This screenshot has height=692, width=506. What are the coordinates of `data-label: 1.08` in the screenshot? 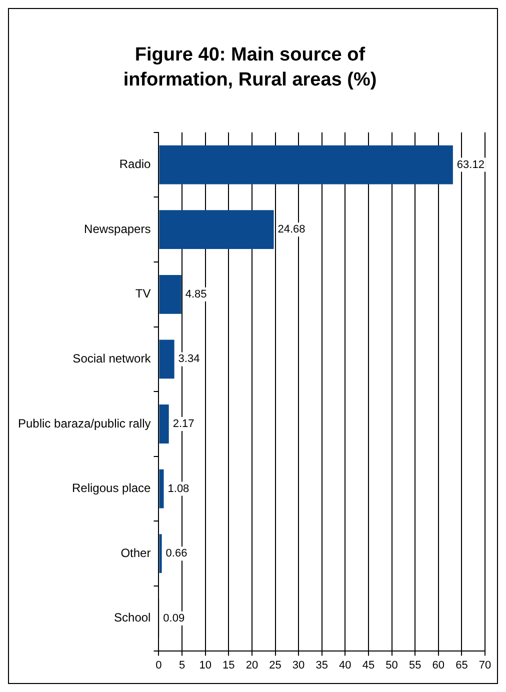 It's located at (179, 488).